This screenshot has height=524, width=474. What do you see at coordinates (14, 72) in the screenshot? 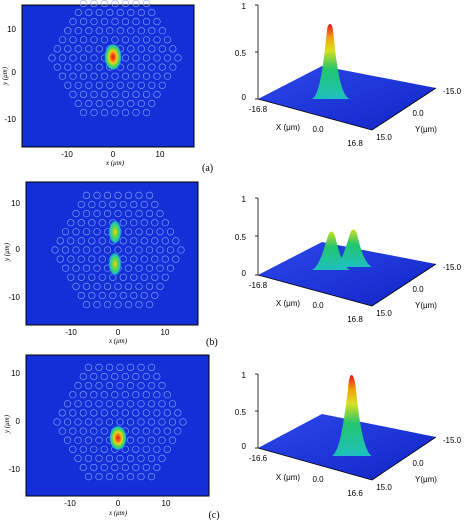
I see `map-ytick-a-2: 0` at bounding box center [14, 72].